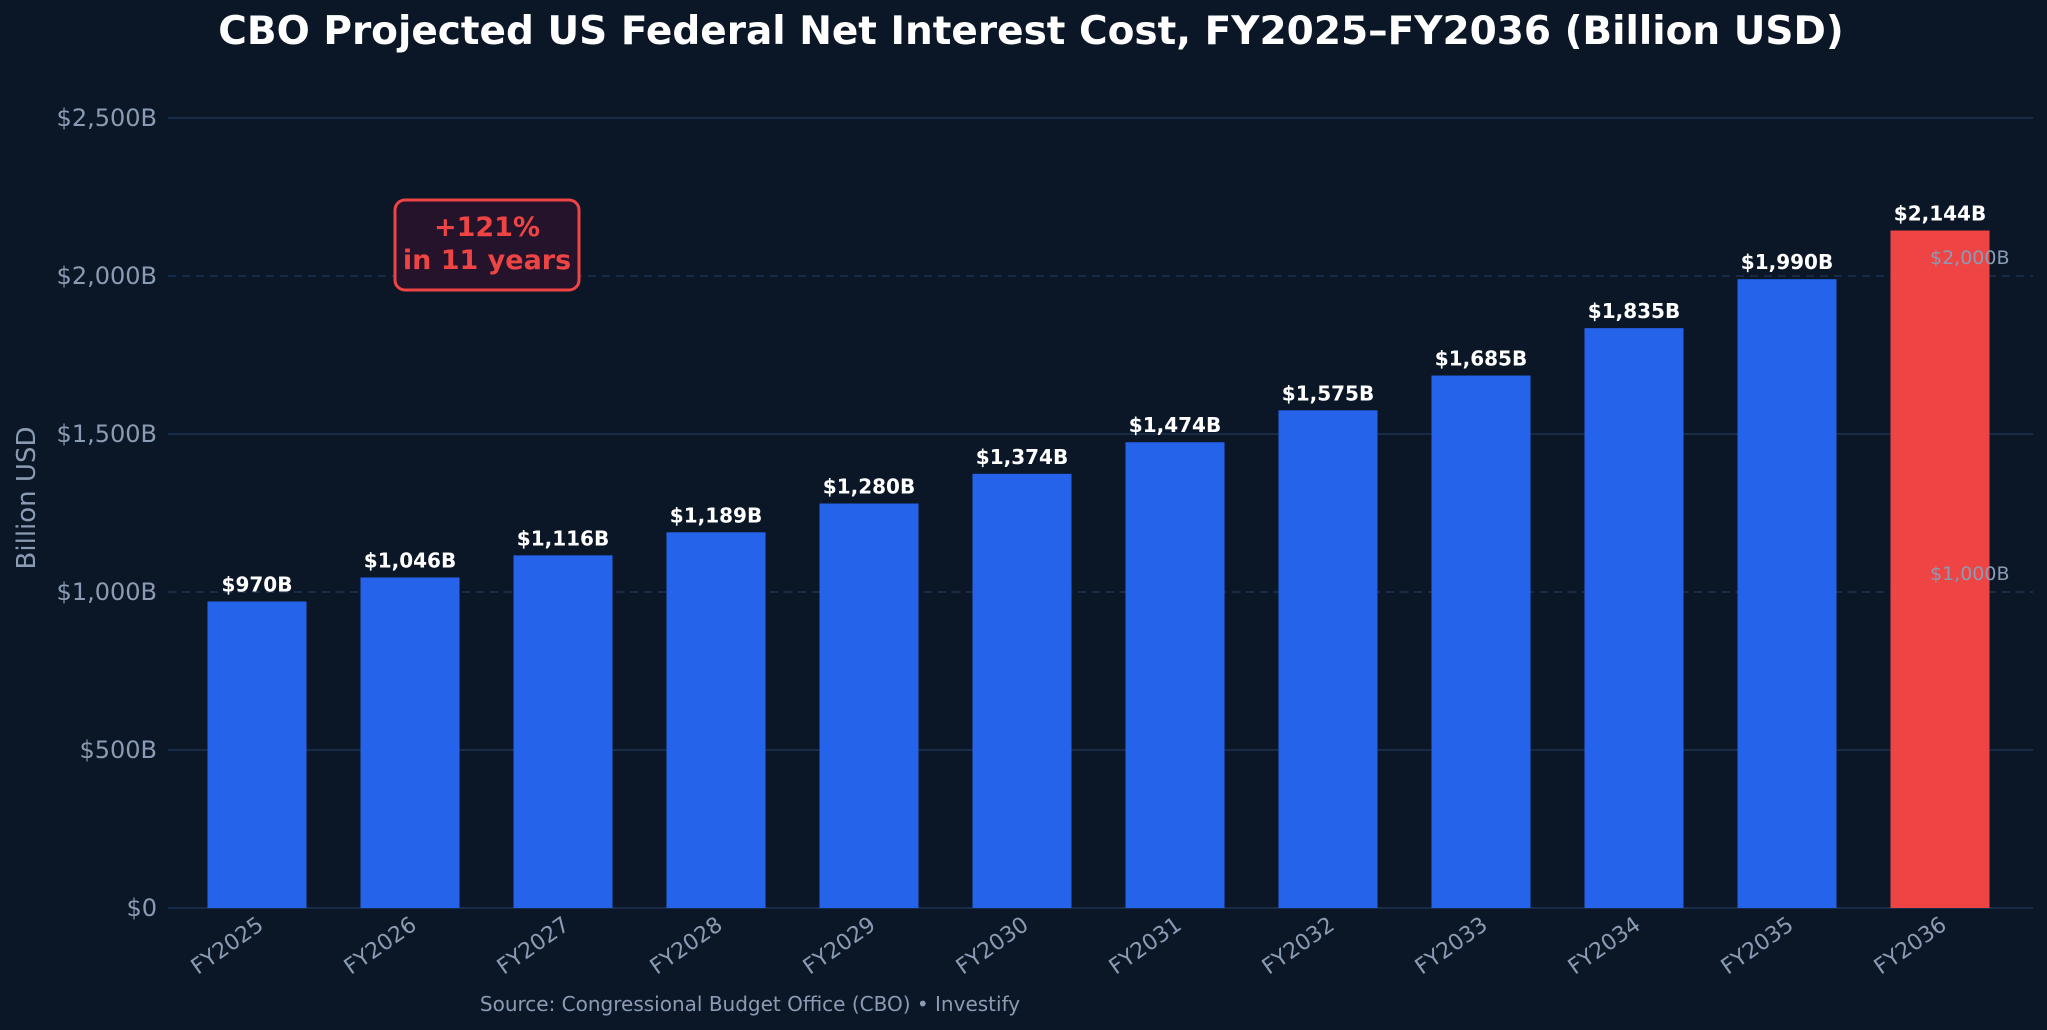 The height and width of the screenshot is (1030, 2047). Describe the element at coordinates (1758, 946) in the screenshot. I see `x-tick-label: FY2035` at that location.